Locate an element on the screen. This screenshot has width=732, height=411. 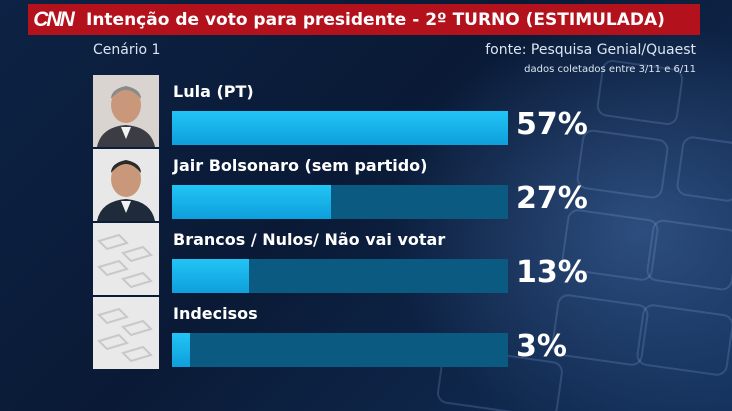
data-label: 13% is located at coordinates (552, 272).